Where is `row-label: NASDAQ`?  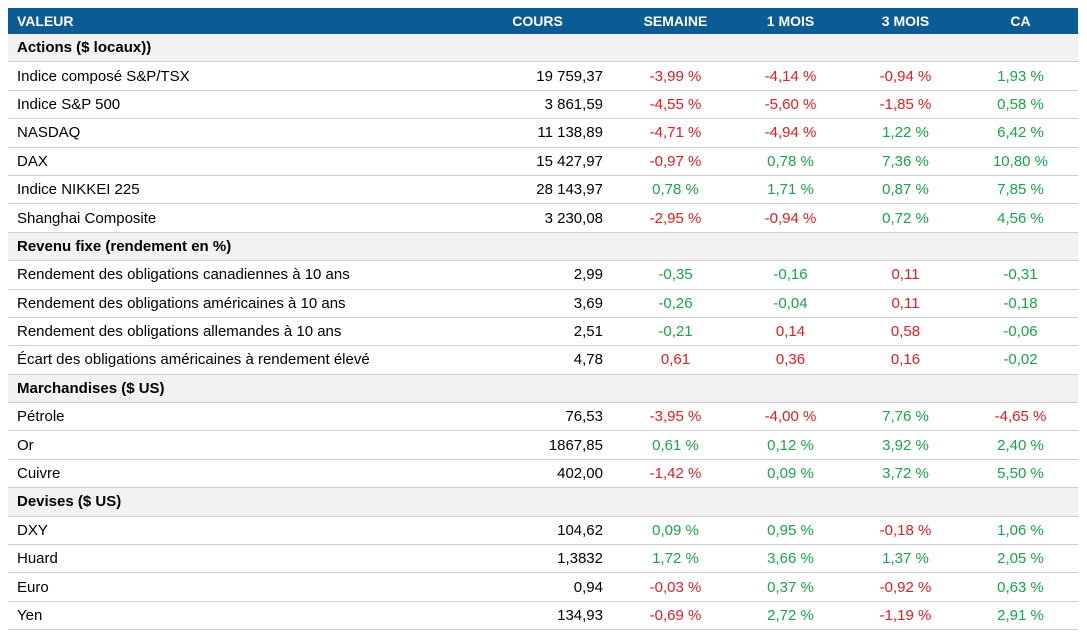 row-label: NASDAQ is located at coordinates (254, 133).